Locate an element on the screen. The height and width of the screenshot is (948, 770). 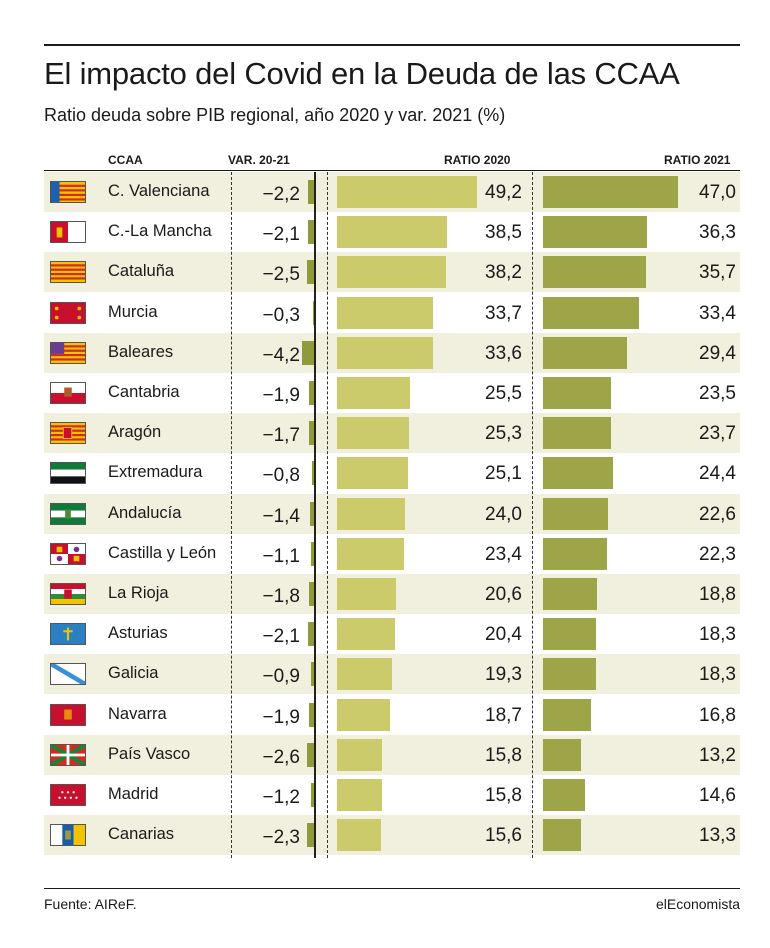
var-label: −0,9 is located at coordinates (281, 677).